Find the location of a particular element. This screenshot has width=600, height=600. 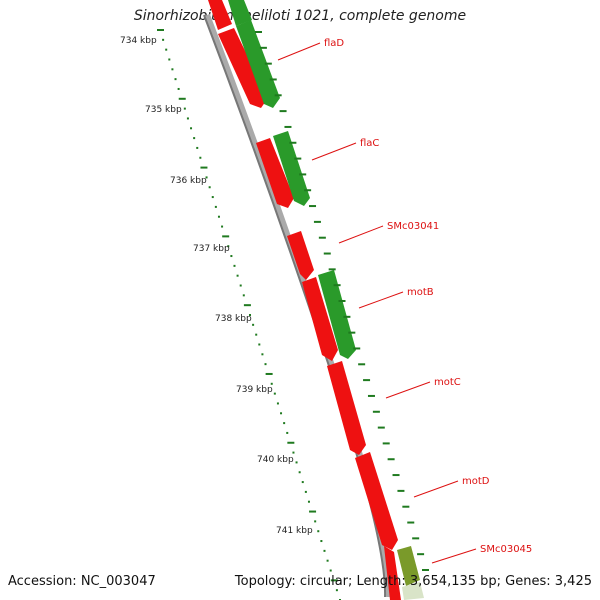

cds-red-flaD is located at coordinates (243, 68).